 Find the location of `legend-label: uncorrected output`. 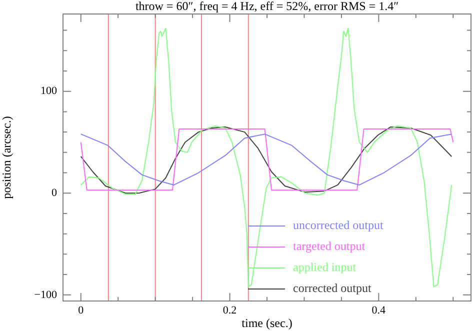

legend-label: uncorrected output is located at coordinates (338, 225).